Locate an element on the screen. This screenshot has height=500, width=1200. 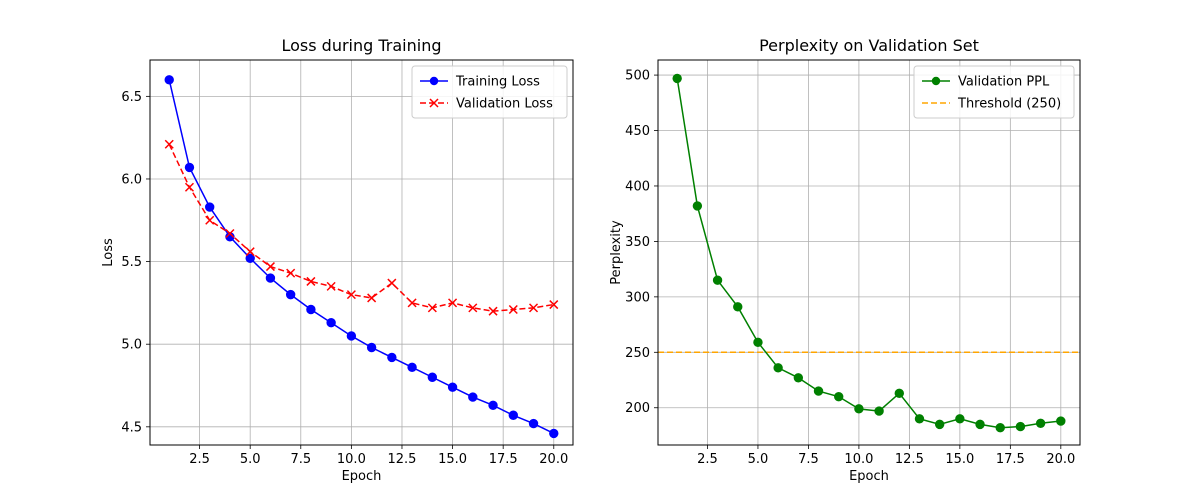
perplexity-chart-legend-item: Threshold (250) is located at coordinates (991, 104).